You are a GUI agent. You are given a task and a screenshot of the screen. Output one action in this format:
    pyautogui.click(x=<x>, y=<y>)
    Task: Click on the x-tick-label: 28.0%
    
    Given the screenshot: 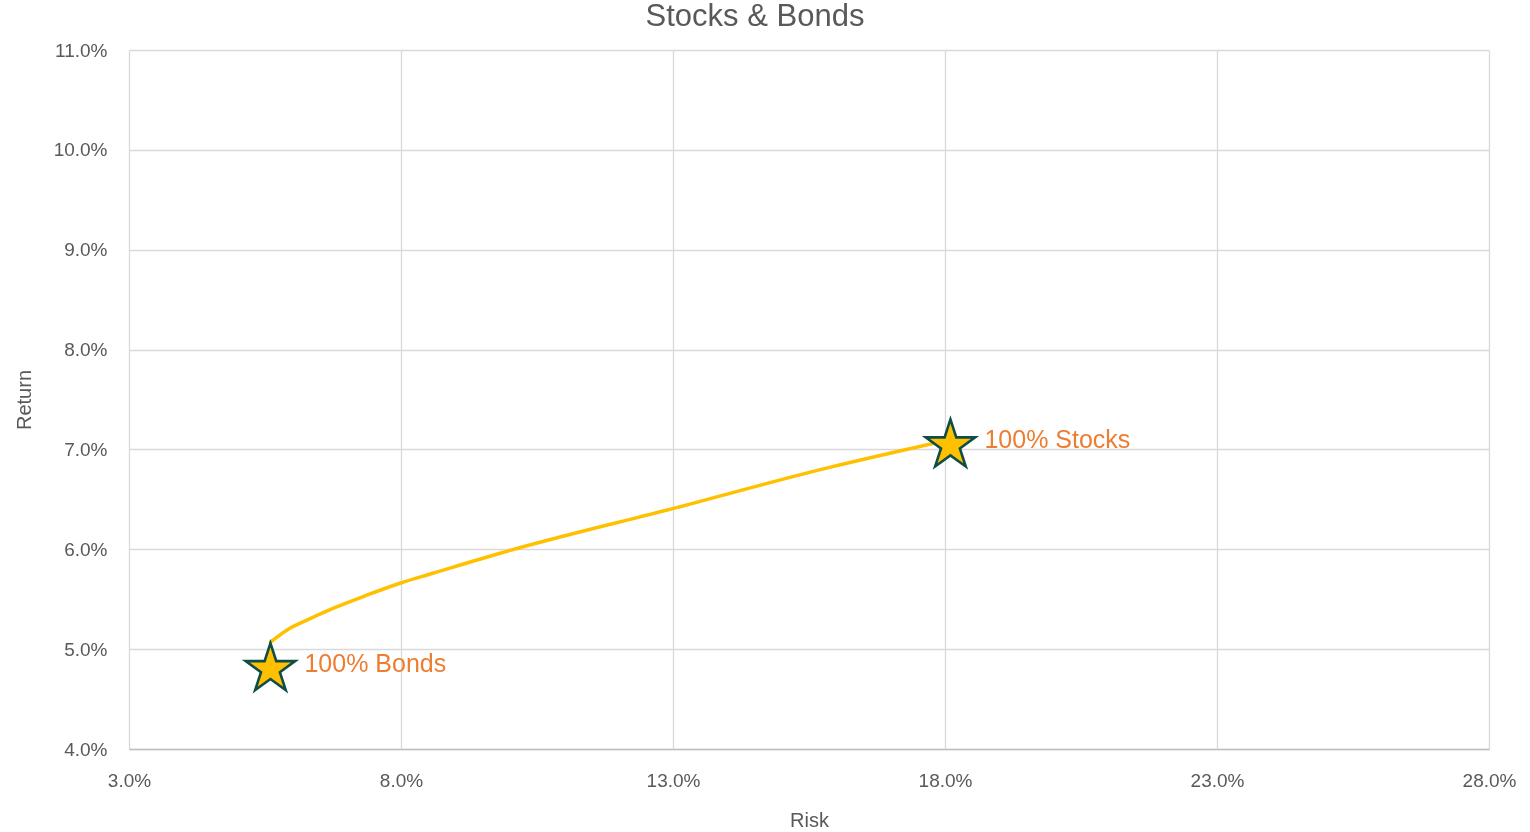 What is the action you would take?
    pyautogui.click(x=1489, y=780)
    